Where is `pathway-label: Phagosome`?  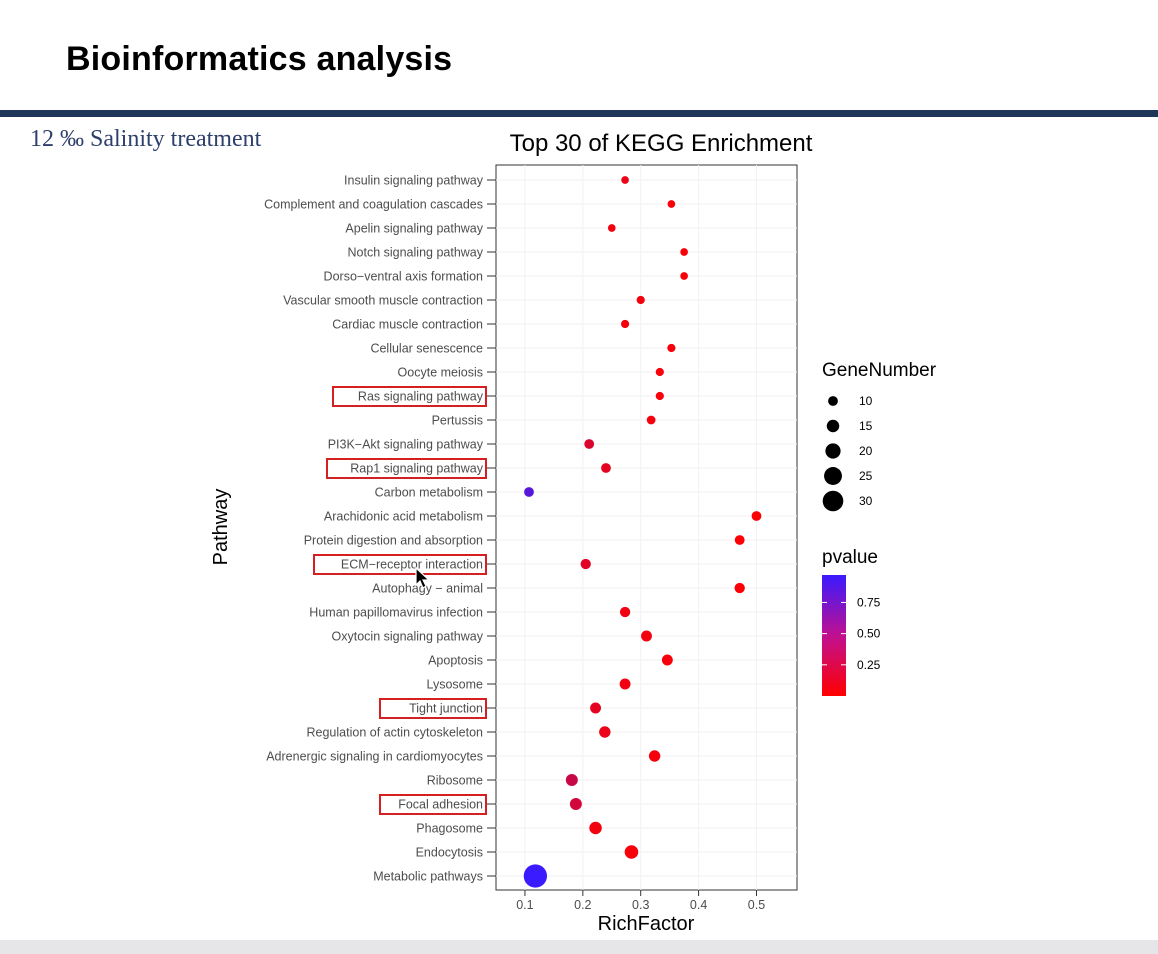 pathway-label: Phagosome is located at coordinates (449, 829).